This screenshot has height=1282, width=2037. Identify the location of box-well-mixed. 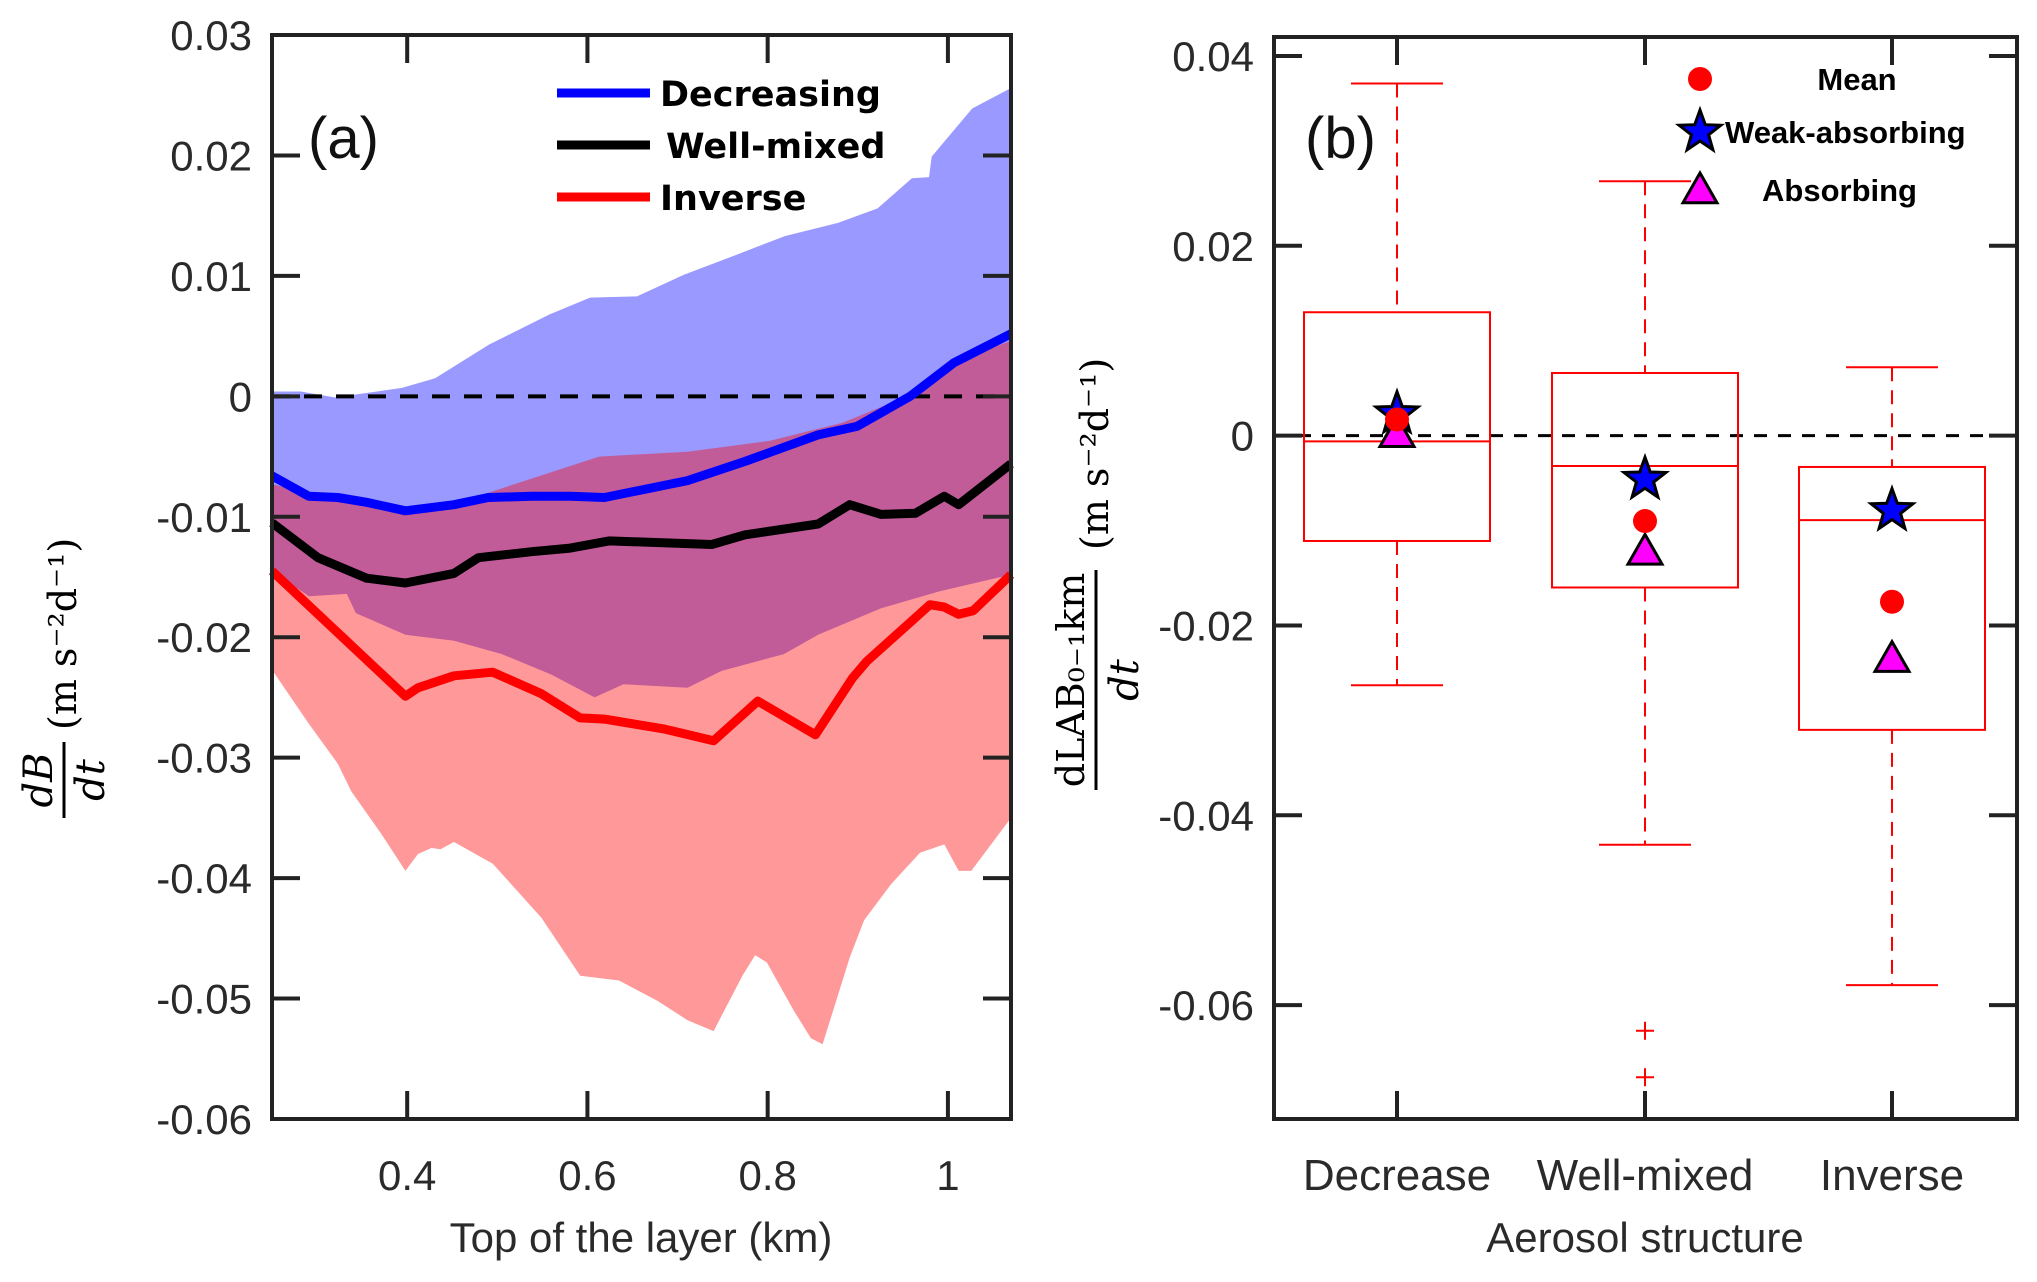
(1645, 633).